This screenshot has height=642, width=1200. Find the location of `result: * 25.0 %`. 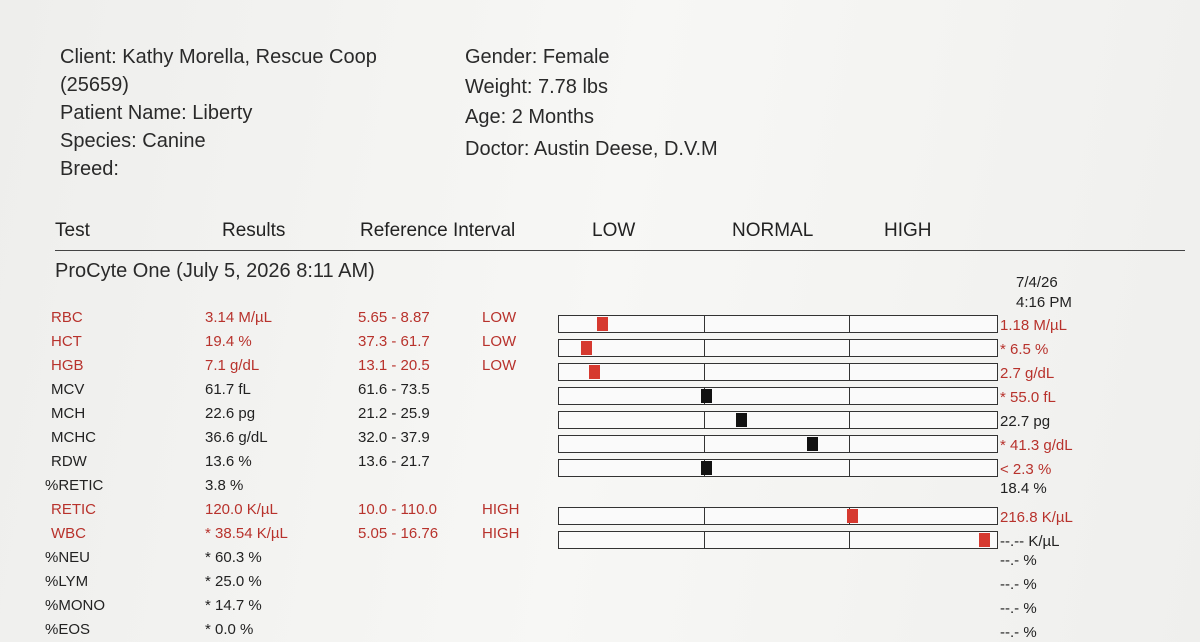

result: * 25.0 % is located at coordinates (233, 581).